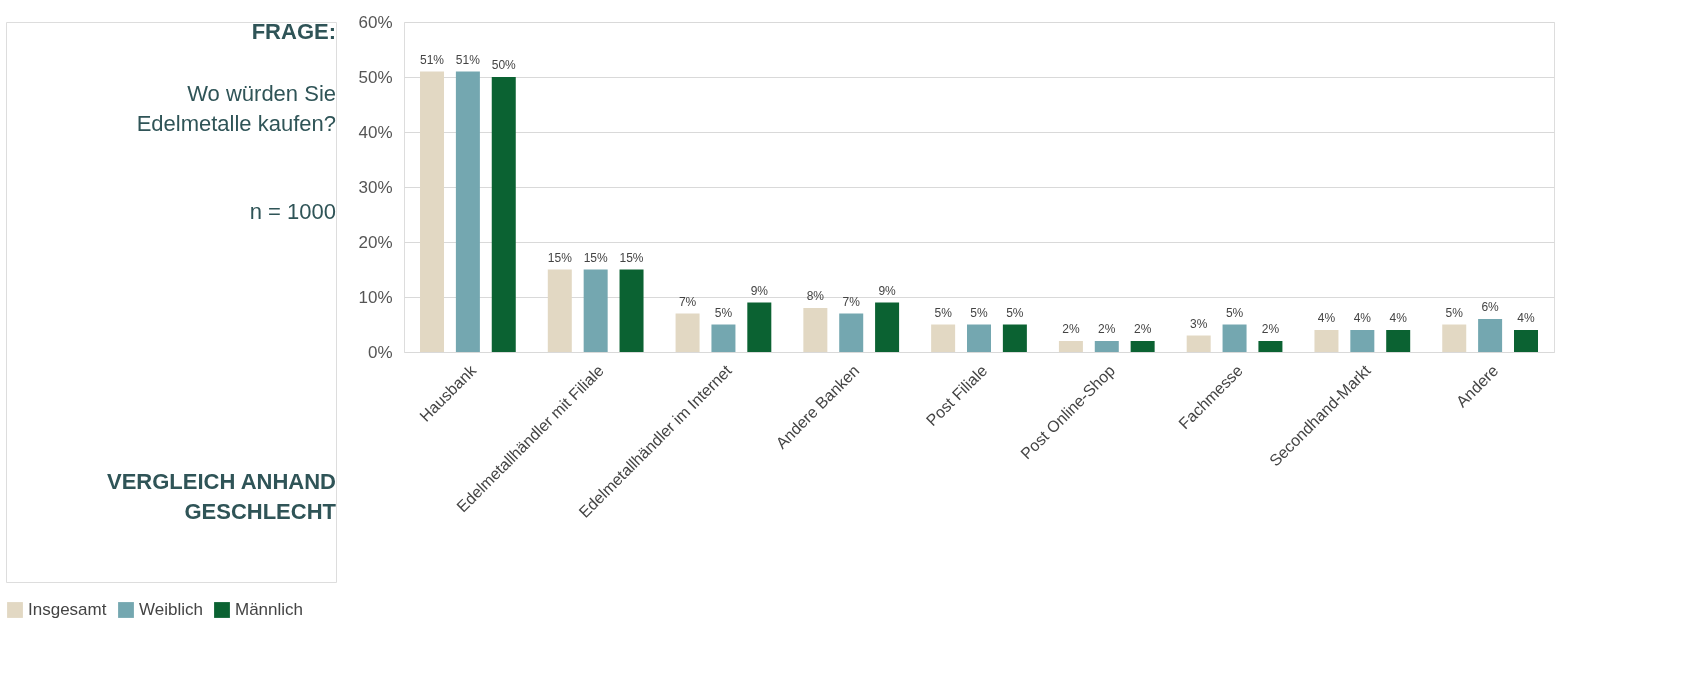 The height and width of the screenshot is (681, 1681). Describe the element at coordinates (67, 609) in the screenshot. I see `legend-label: Insgesamt` at that location.